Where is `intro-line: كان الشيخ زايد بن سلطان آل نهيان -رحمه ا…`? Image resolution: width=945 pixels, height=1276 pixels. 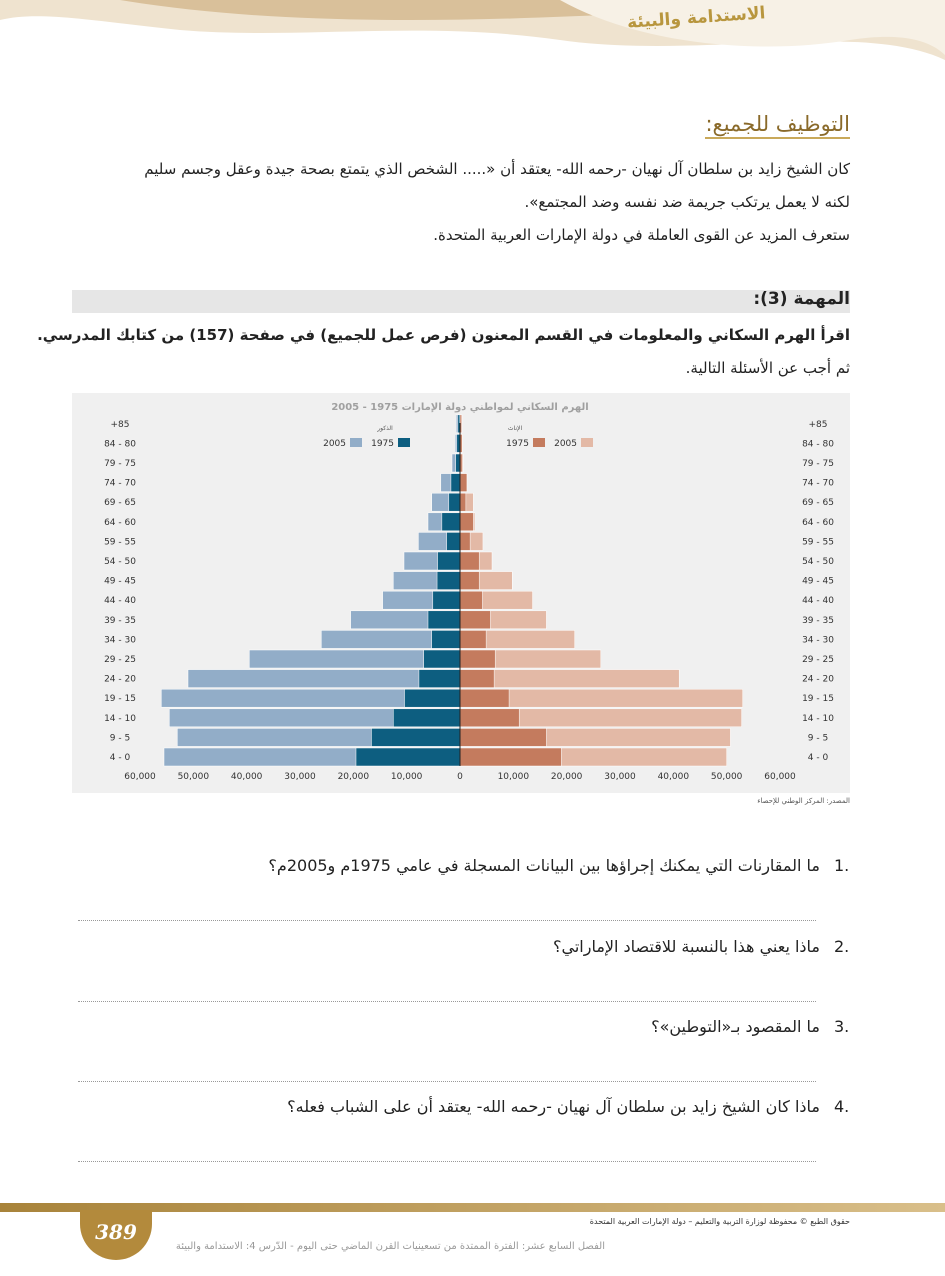 intro-line: كان الشيخ زايد بن سلطان آل نهيان -رحمه ا… is located at coordinates (497, 169).